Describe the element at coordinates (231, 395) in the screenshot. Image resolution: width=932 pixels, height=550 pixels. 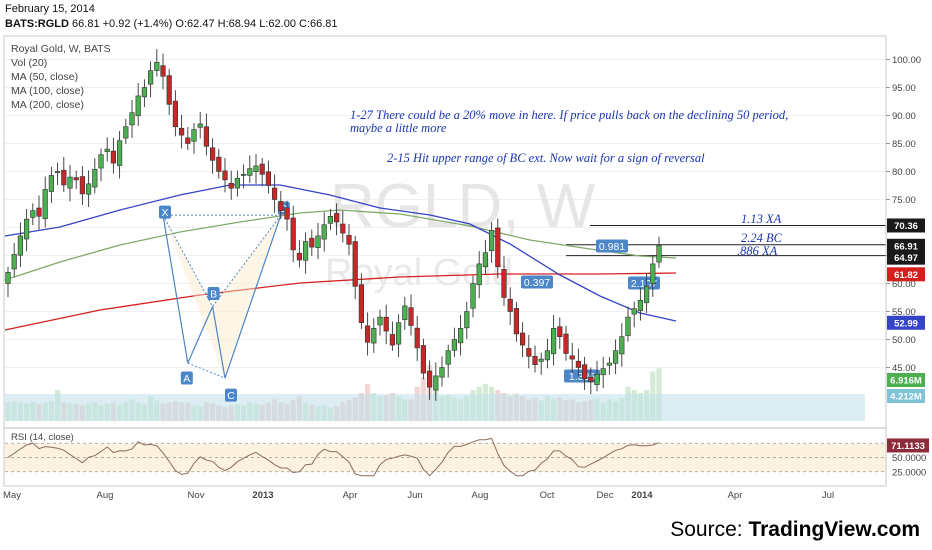
I see `pattern-point-c: C` at that location.